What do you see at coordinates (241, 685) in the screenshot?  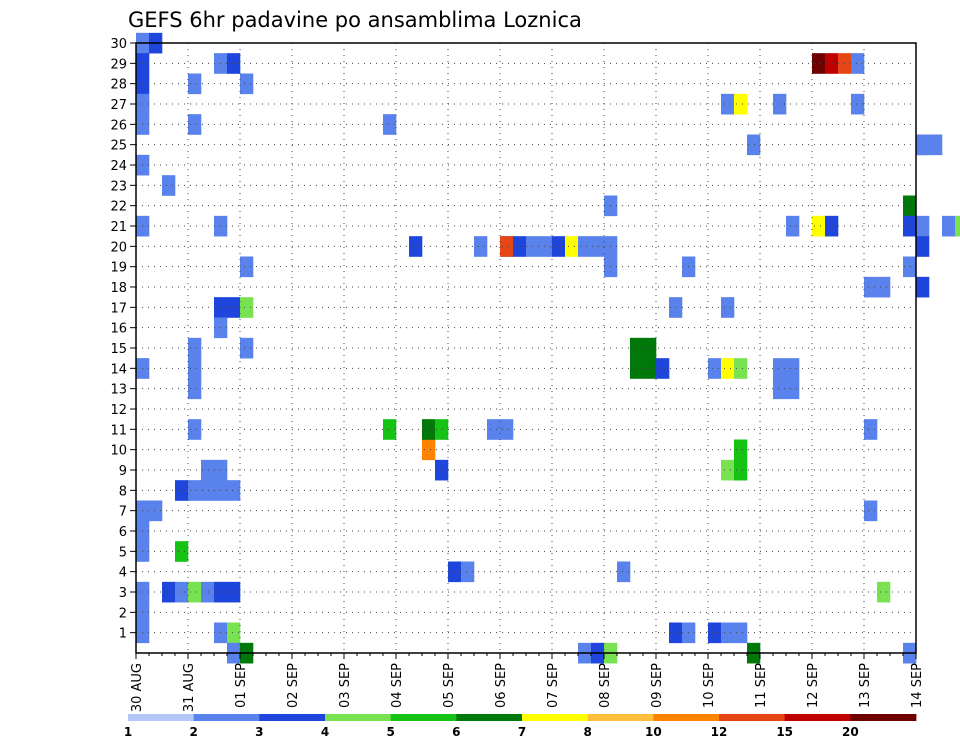 I see `x-tick-label: 01 SEP` at bounding box center [241, 685].